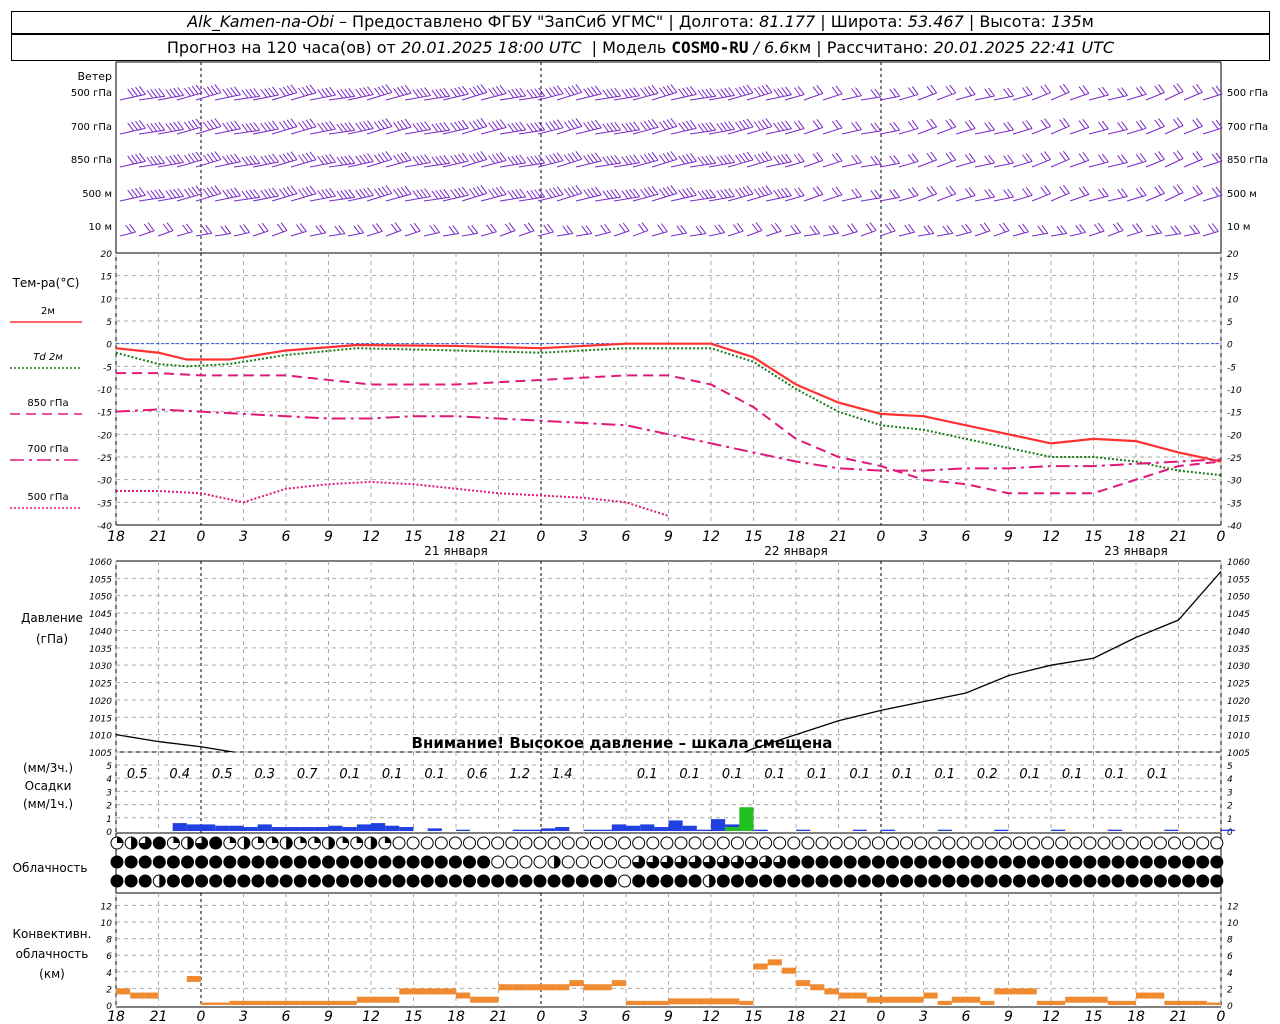 The image size is (1280, 1024). I want to click on temp-tick-label-right: 15, so click(1233, 278).